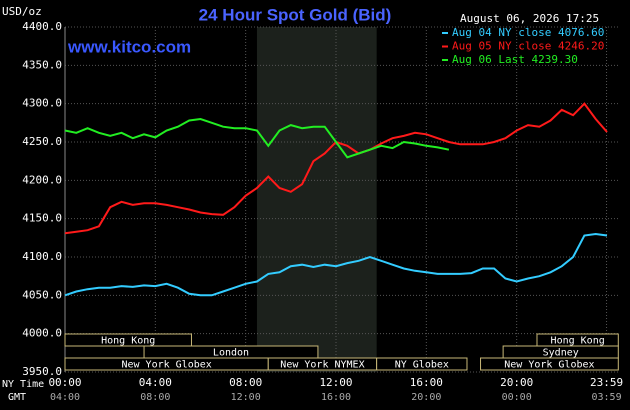 Image resolution: width=630 pixels, height=410 pixels. Describe the element at coordinates (606, 382) in the screenshot. I see `x-tick-label: 23:59` at that location.